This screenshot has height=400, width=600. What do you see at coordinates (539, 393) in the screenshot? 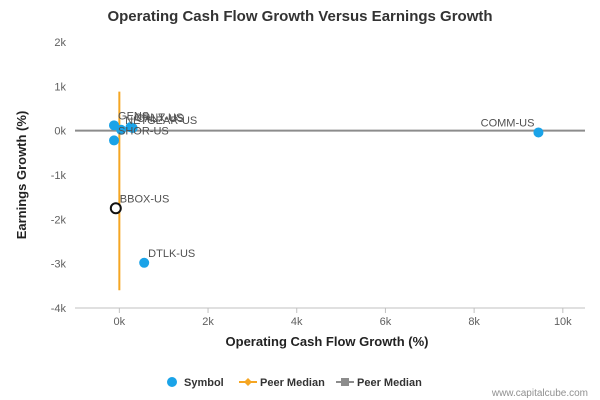
I see `credit-text: www.capitalcube.com` at bounding box center [539, 393].